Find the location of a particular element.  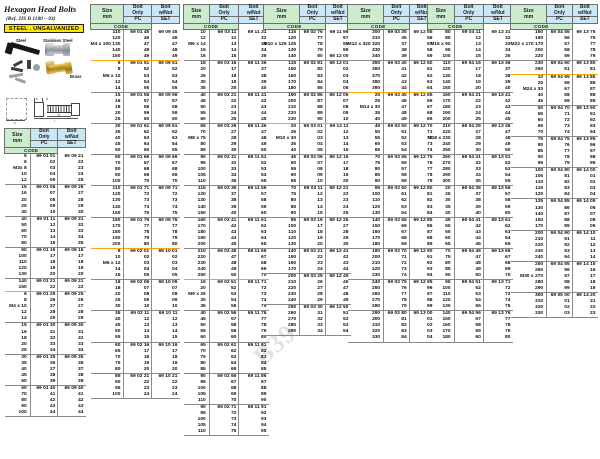

table-row: 10 02 02 is located at coordinates (135, 257).